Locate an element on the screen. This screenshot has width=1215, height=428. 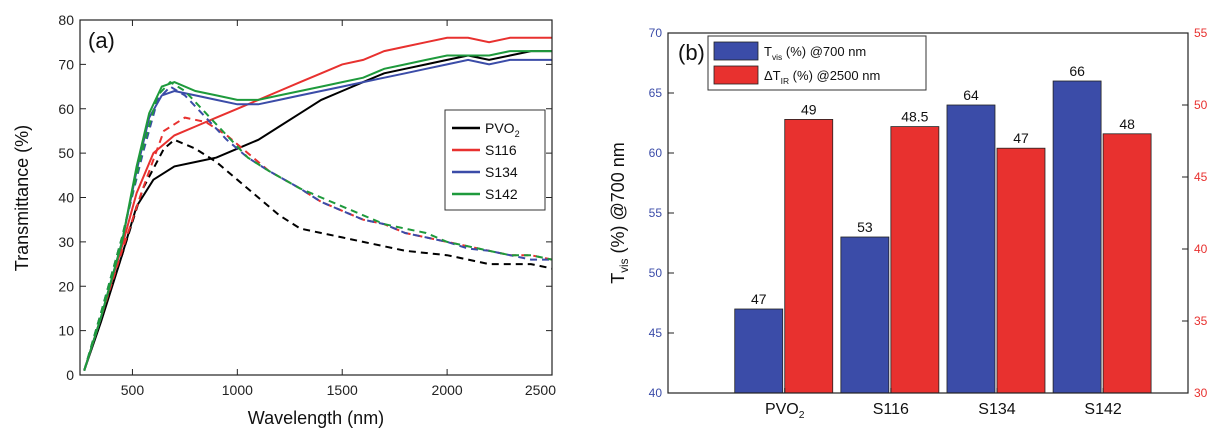
panel-b-right-tick-label: 30 is located at coordinates (1201, 393).